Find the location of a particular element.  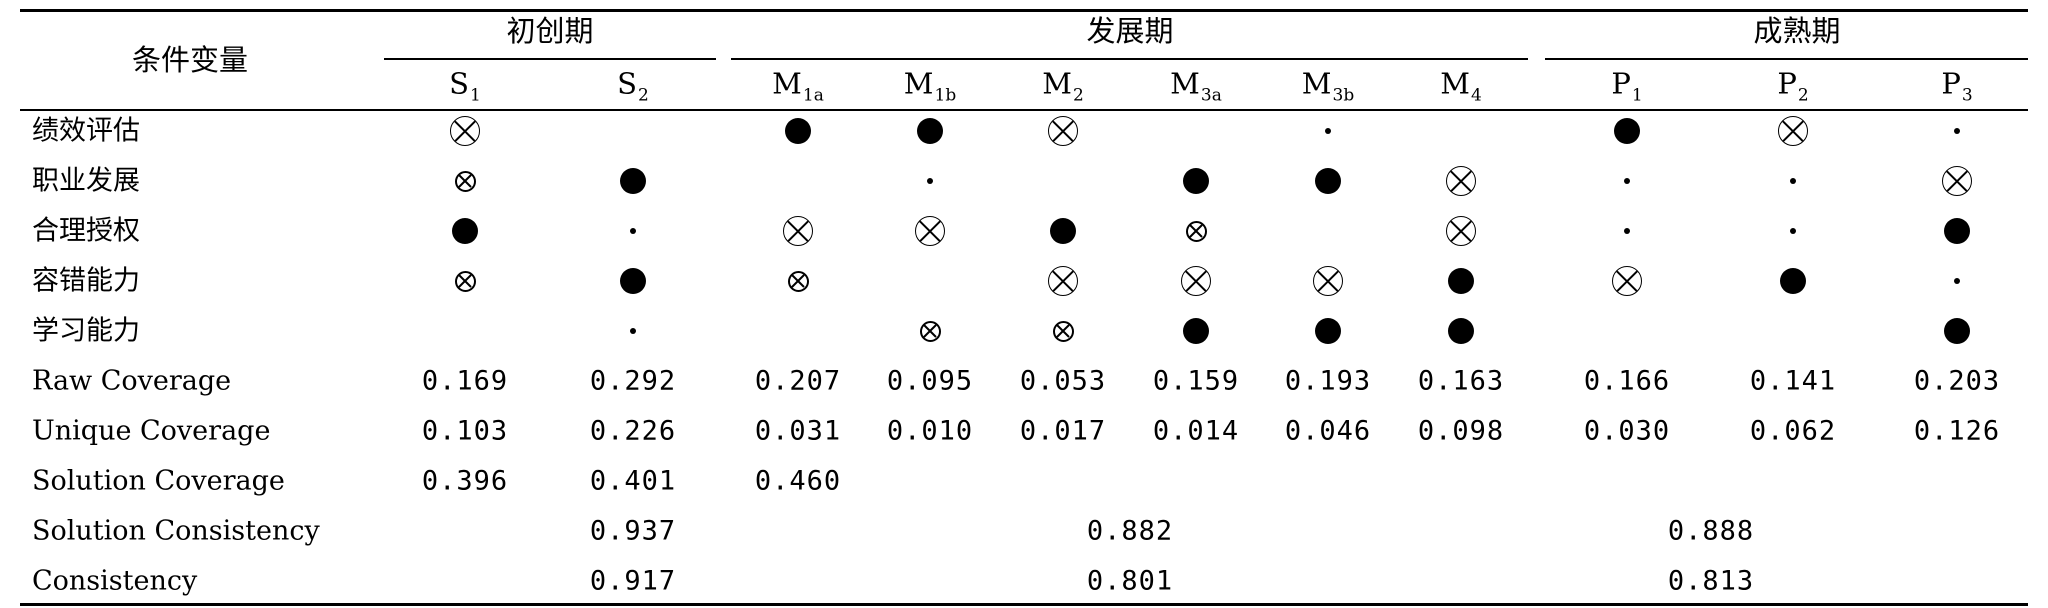

raw-coverage-label: Raw Coverage is located at coordinates (132, 381).